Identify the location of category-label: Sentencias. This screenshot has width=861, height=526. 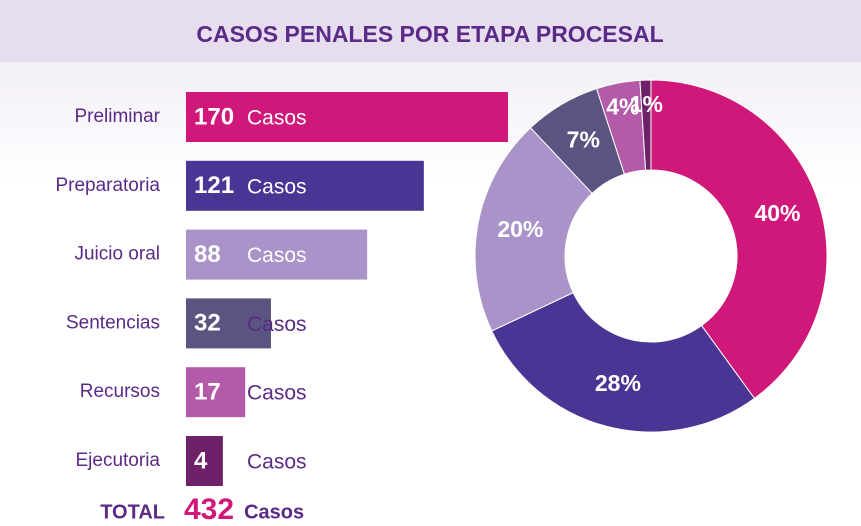
(113, 322).